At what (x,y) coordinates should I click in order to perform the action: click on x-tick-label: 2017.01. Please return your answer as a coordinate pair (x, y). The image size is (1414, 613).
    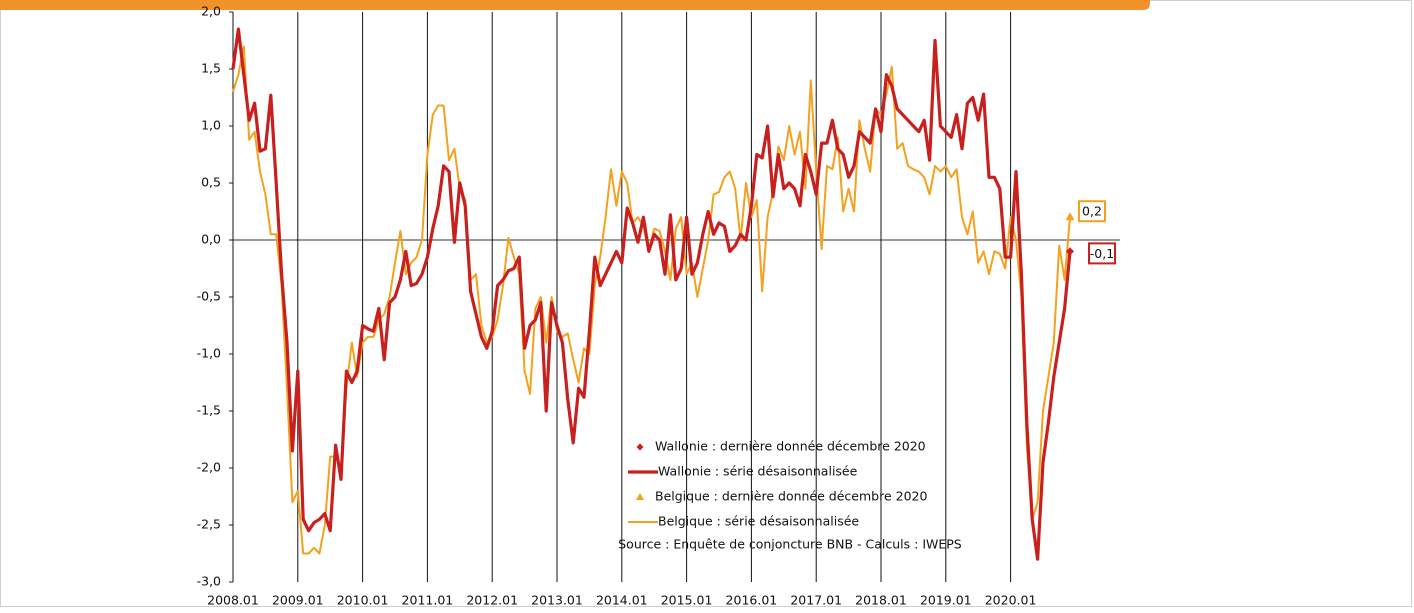
    Looking at the image, I should click on (816, 600).